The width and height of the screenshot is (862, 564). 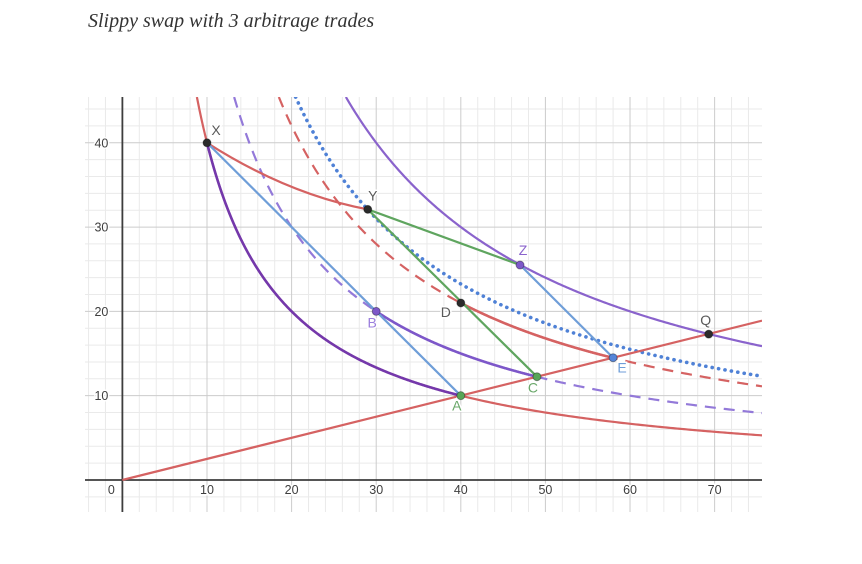 What do you see at coordinates (373, 195) in the screenshot?
I see `point-label-Y: Y` at bounding box center [373, 195].